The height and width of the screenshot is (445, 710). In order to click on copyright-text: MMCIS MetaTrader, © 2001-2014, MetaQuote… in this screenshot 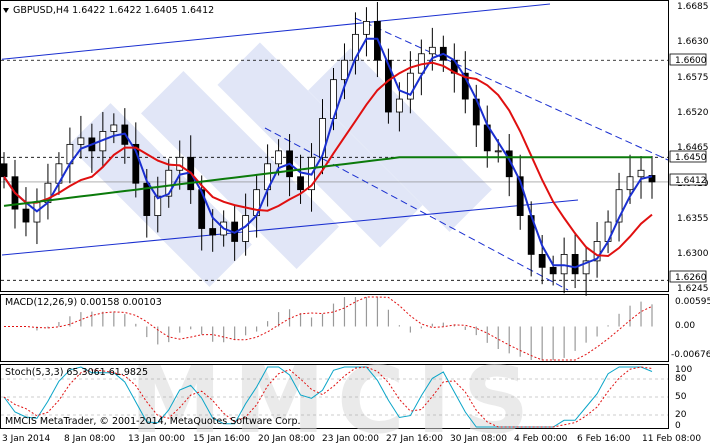, I will do `click(153, 421)`.